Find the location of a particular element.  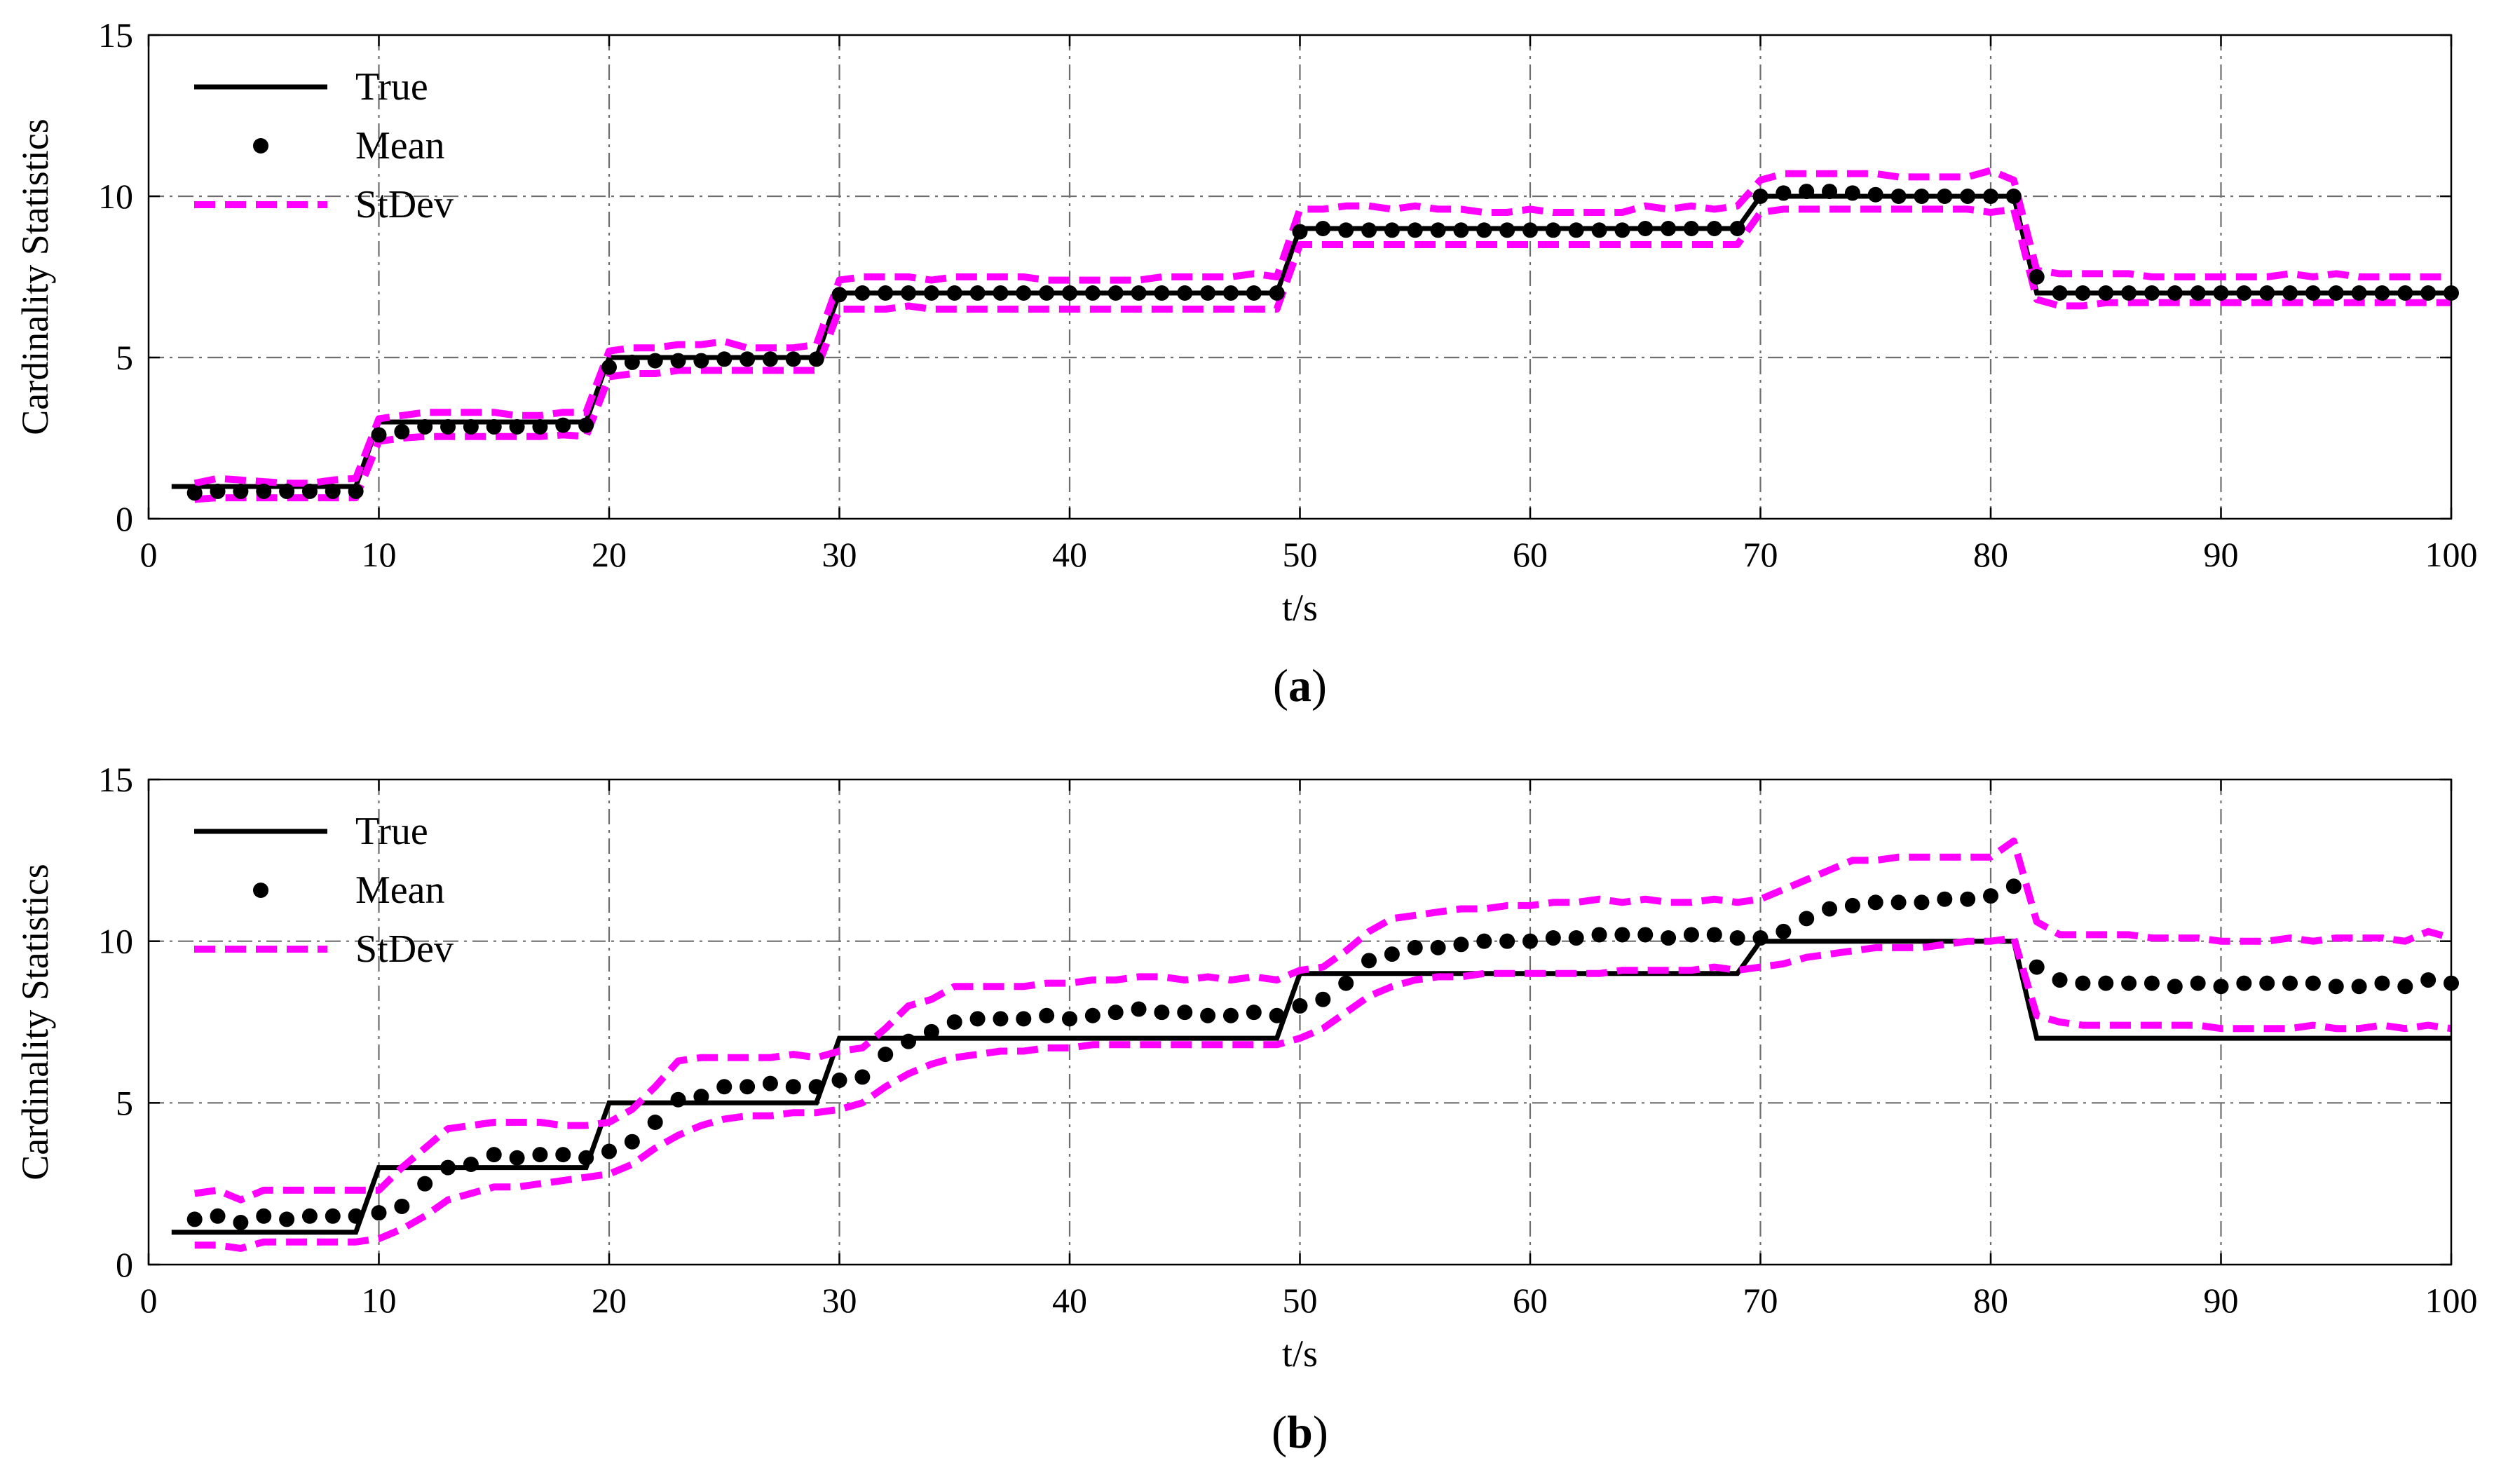

y-tick-label: 10 is located at coordinates (115, 941).